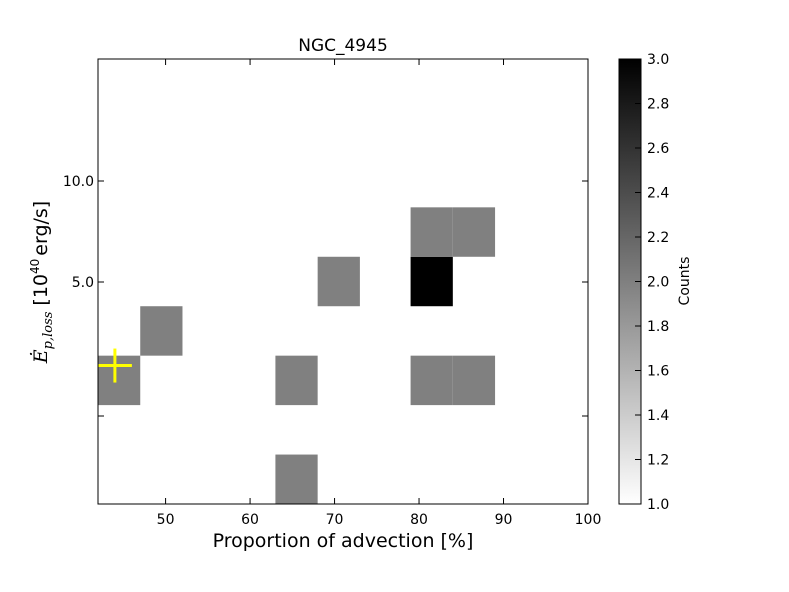 This screenshot has width=789, height=592. Describe the element at coordinates (658, 149) in the screenshot. I see `colorbar-tick-label: 2.6` at that location.